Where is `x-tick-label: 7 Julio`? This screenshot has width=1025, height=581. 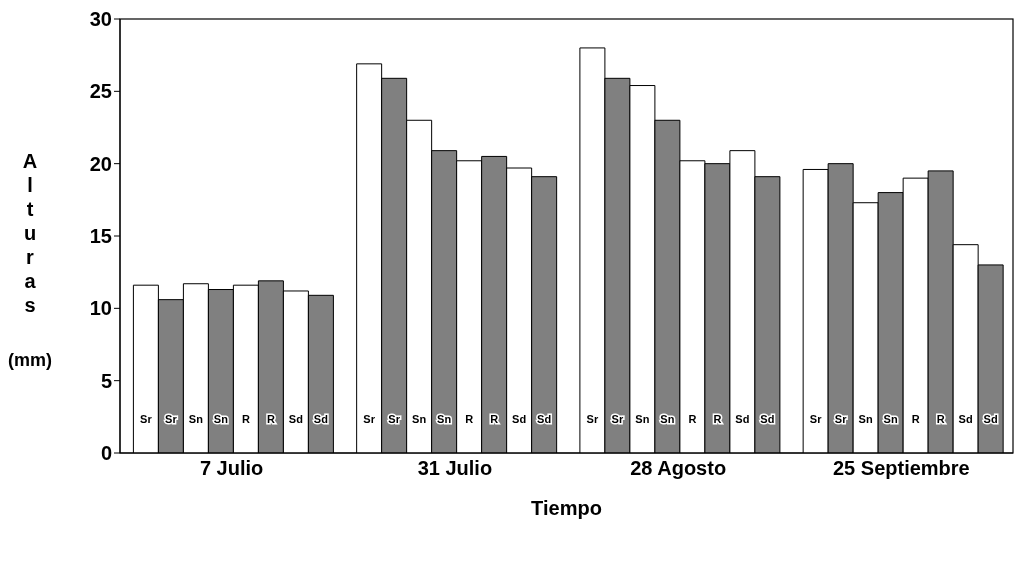
x-tick-label: 7 Julio is located at coordinates (231, 468).